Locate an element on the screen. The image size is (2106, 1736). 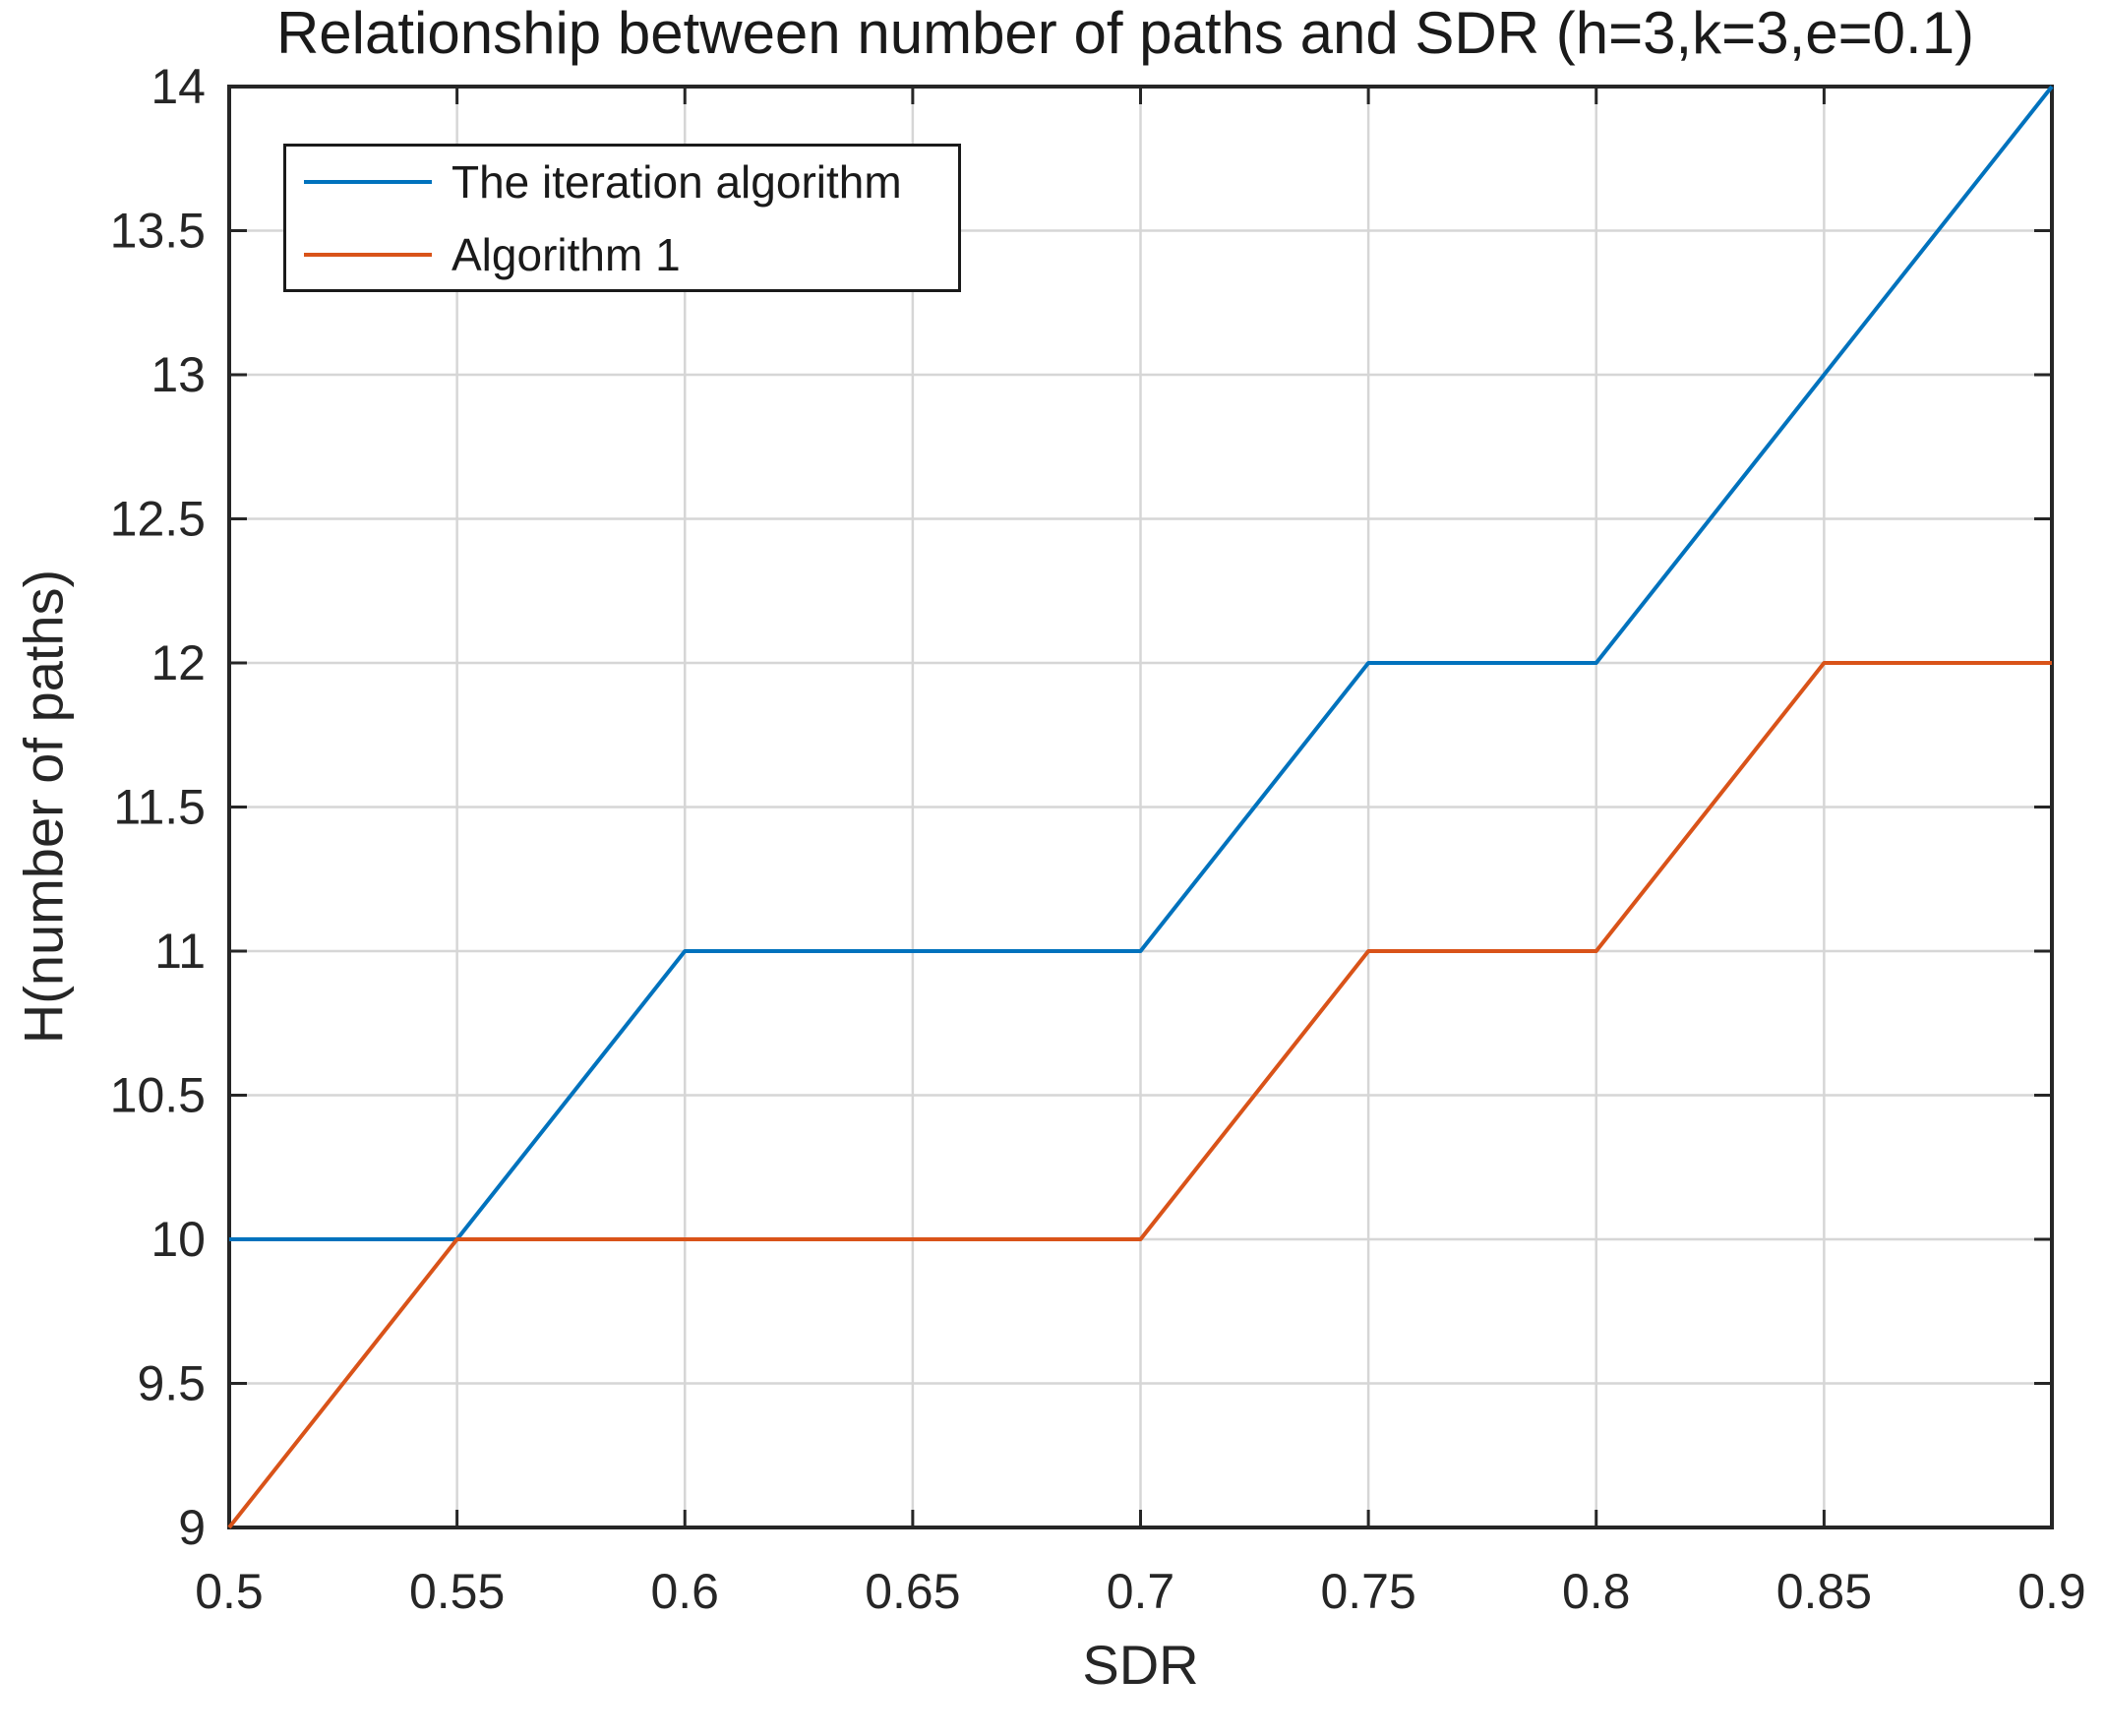
y-tick-label: 9.5 is located at coordinates (171, 1383).